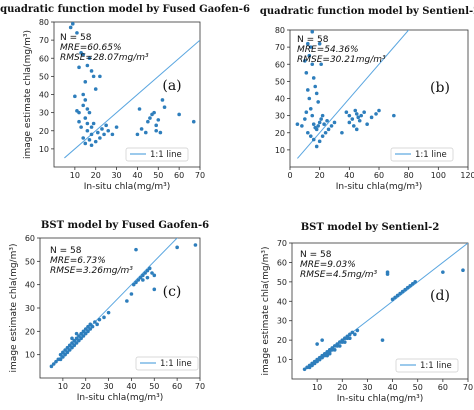 The width and height of the screenshot is (474, 410). What do you see at coordinates (438, 175) in the screenshot?
I see `x-tick-label: 100` at bounding box center [438, 175].